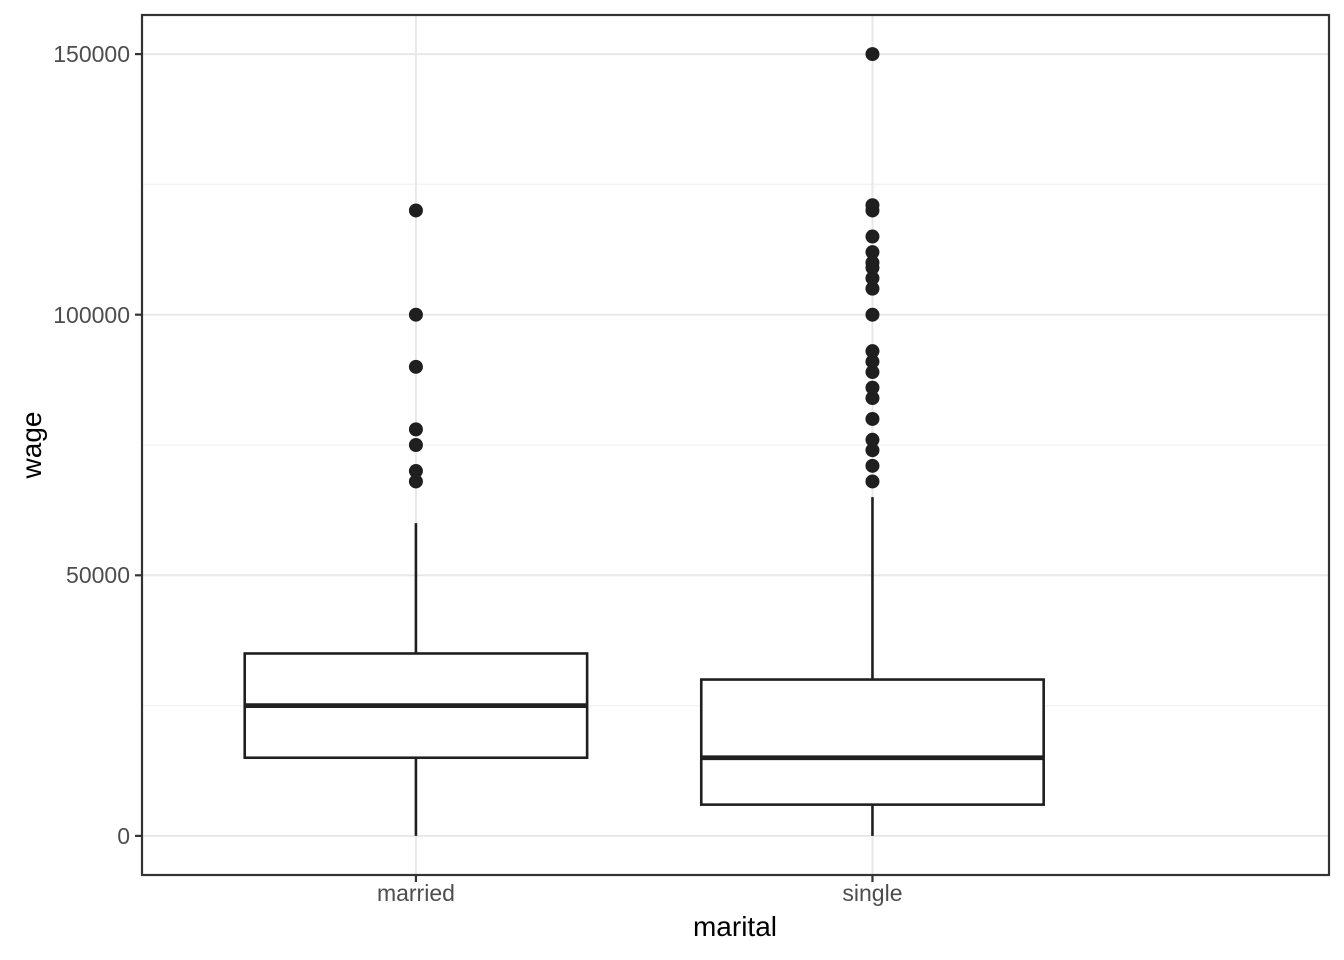  I want to click on y-tick-label: 0, so click(123, 835).